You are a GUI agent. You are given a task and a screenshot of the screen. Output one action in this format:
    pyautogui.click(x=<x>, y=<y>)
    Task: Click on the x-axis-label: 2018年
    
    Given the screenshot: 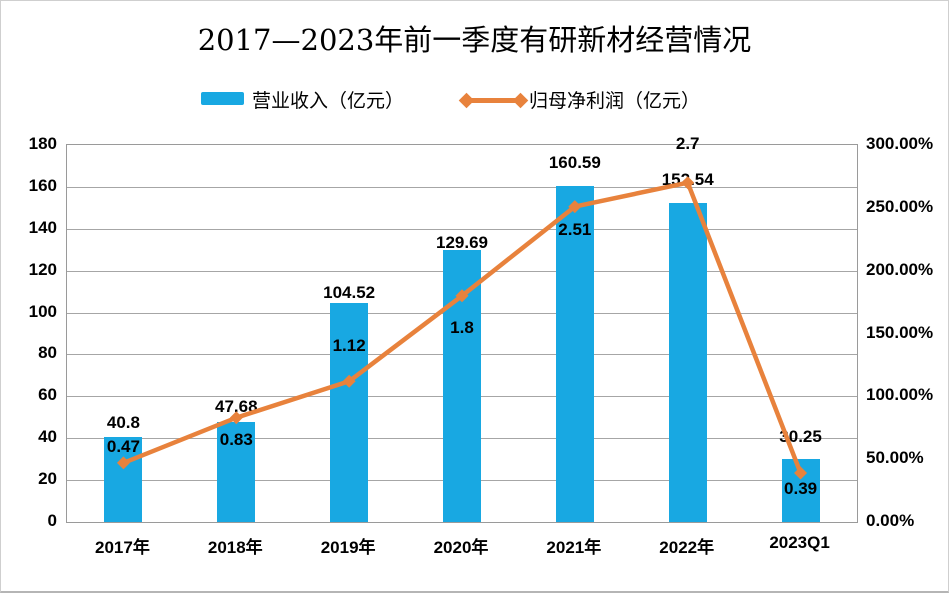 What is the action you would take?
    pyautogui.click(x=235, y=547)
    